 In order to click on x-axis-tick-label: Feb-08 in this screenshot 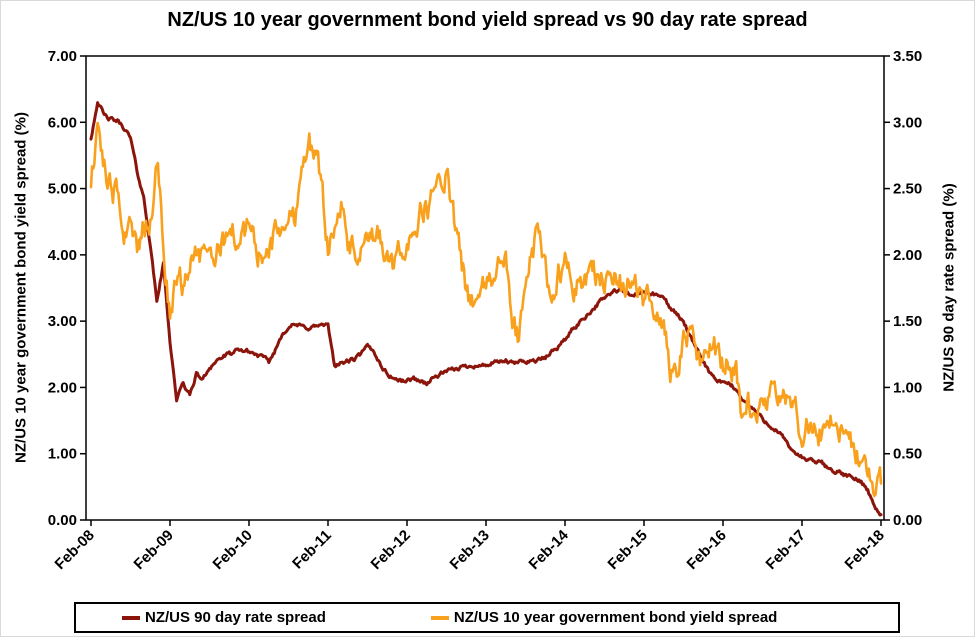, I will do `click(75, 550)`.